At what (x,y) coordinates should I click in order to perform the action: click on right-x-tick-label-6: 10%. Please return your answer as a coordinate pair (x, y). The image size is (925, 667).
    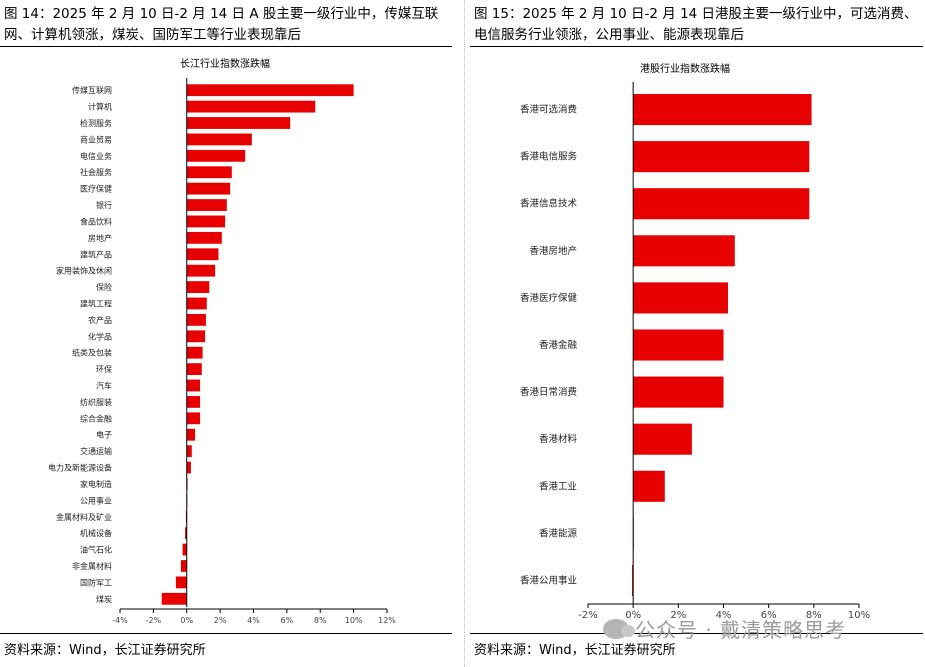
    Looking at the image, I should click on (859, 615).